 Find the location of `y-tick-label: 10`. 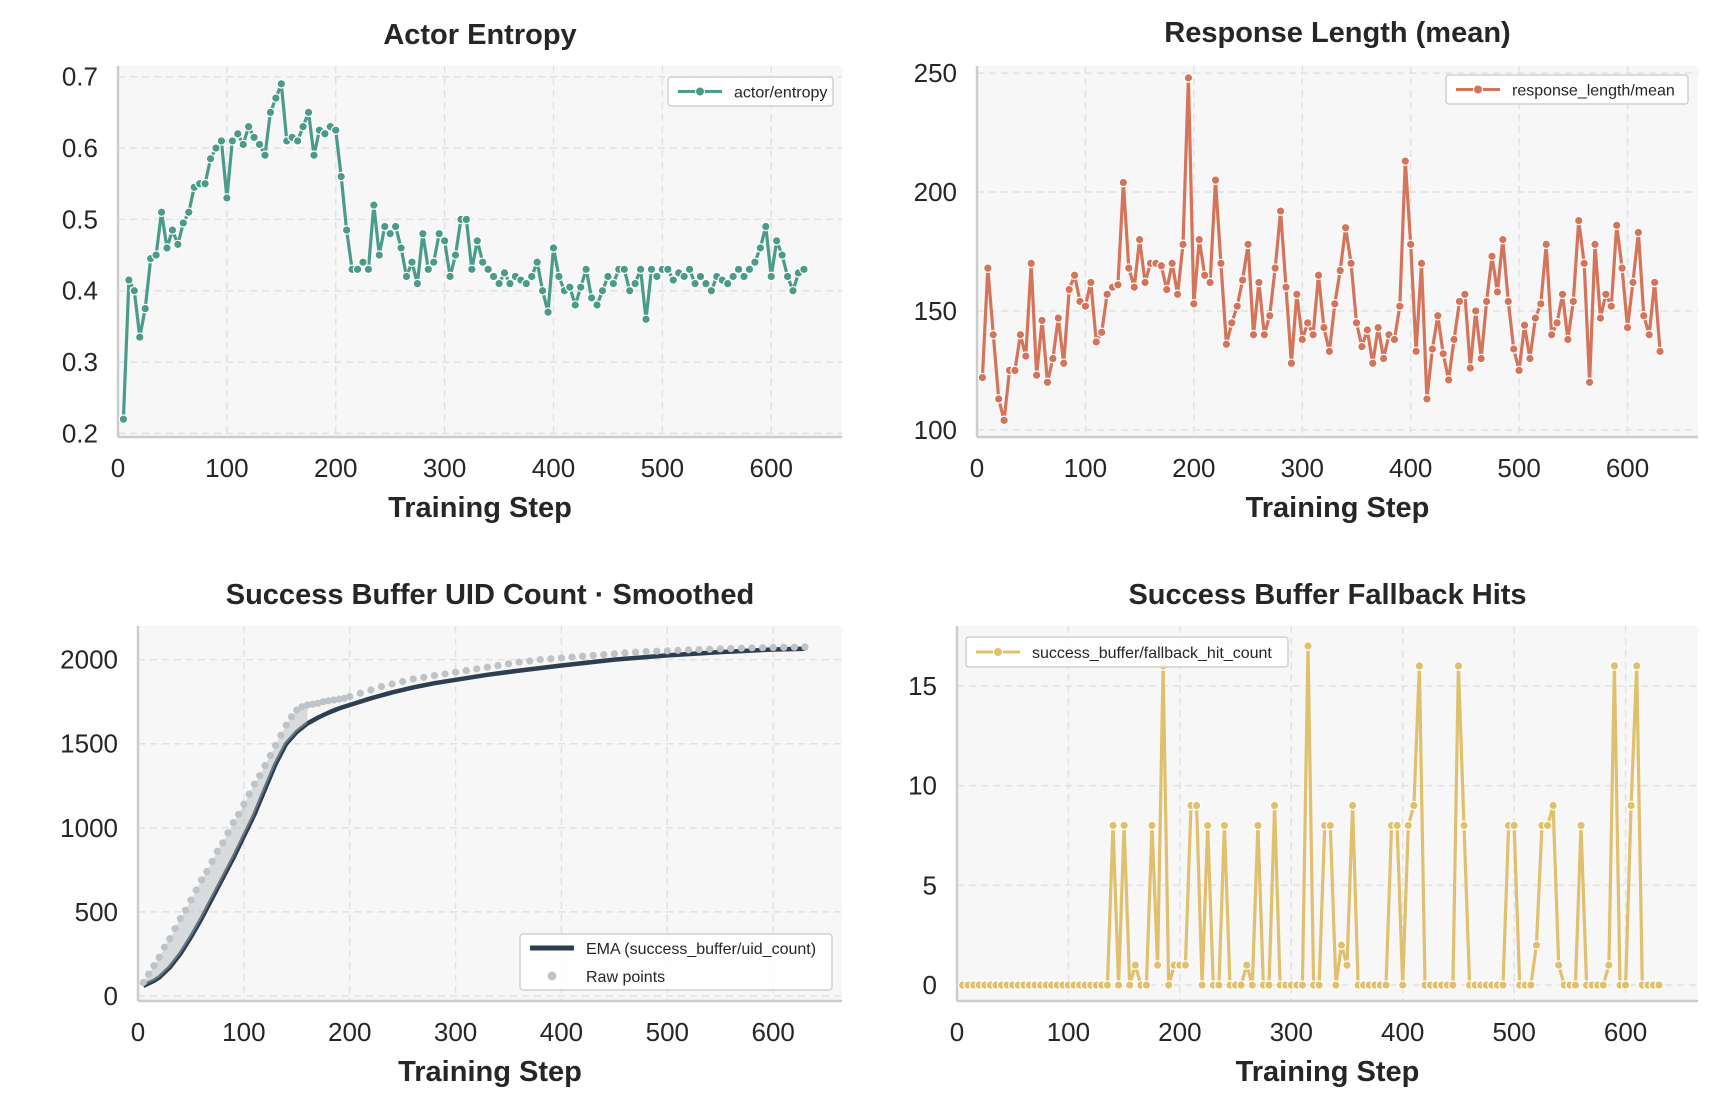

y-tick-label: 10 is located at coordinates (922, 786).